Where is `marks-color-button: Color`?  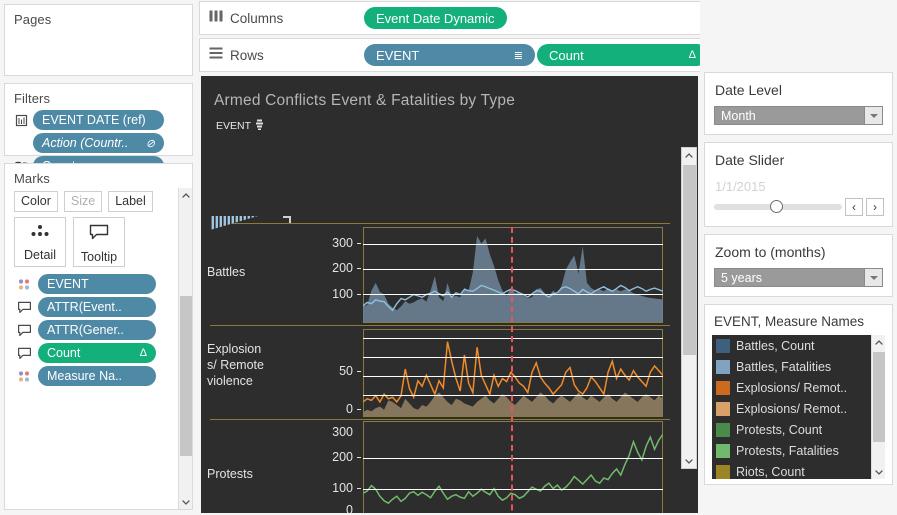 marks-color-button: Color is located at coordinates (36, 201).